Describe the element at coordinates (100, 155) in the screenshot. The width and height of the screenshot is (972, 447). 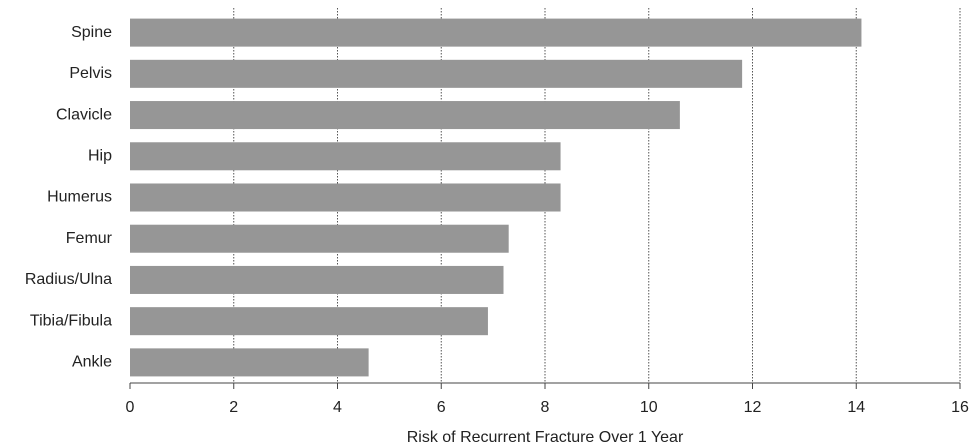
I see `y-tick-label: Hip` at that location.